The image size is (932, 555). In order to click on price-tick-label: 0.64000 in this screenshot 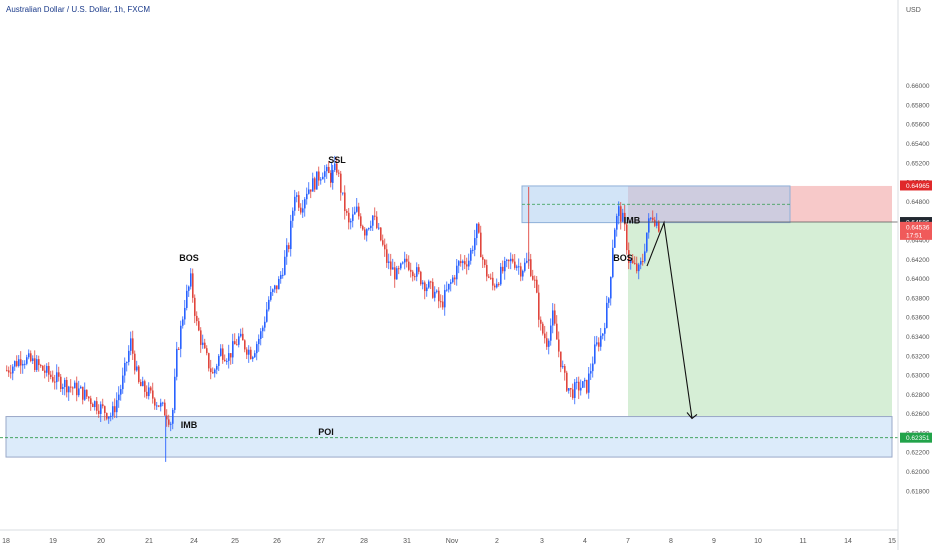, I will do `click(918, 279)`.